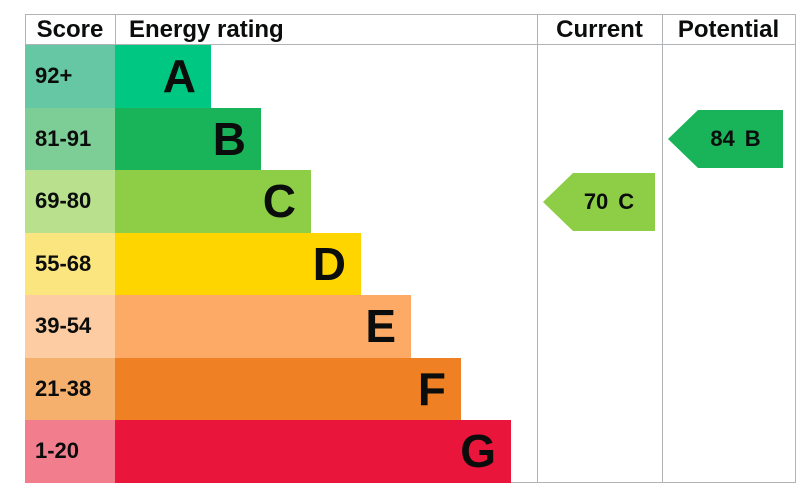 The width and height of the screenshot is (809, 500). I want to click on energy-rating-column-header: Energy rating, so click(206, 29).